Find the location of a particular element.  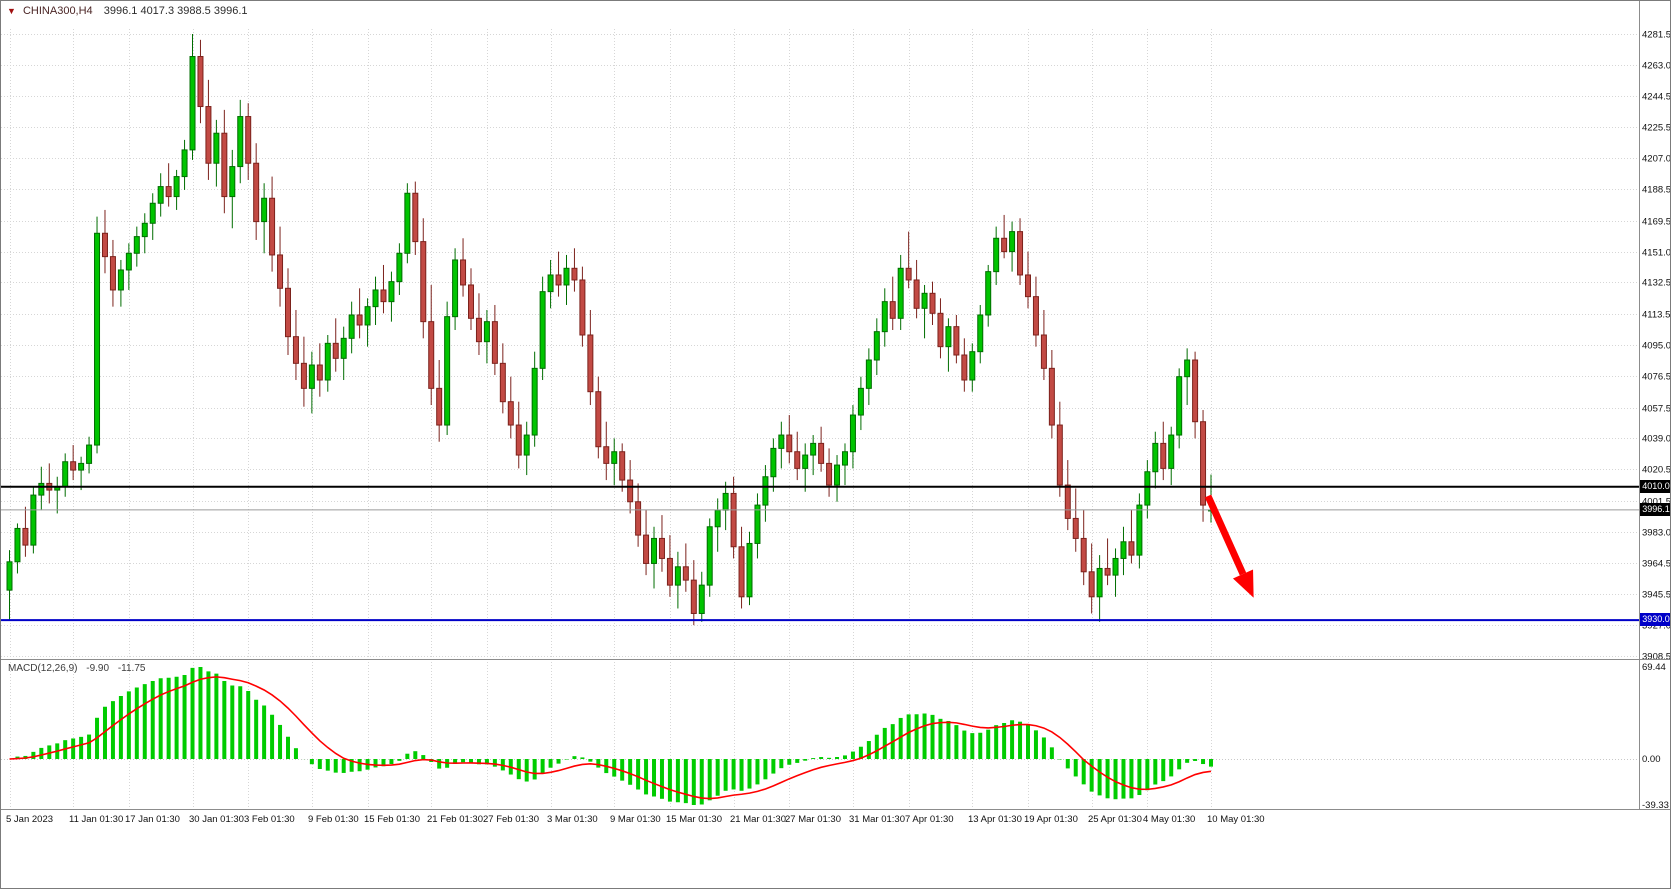

svg-text: 3908.5 is located at coordinates (1656, 657).